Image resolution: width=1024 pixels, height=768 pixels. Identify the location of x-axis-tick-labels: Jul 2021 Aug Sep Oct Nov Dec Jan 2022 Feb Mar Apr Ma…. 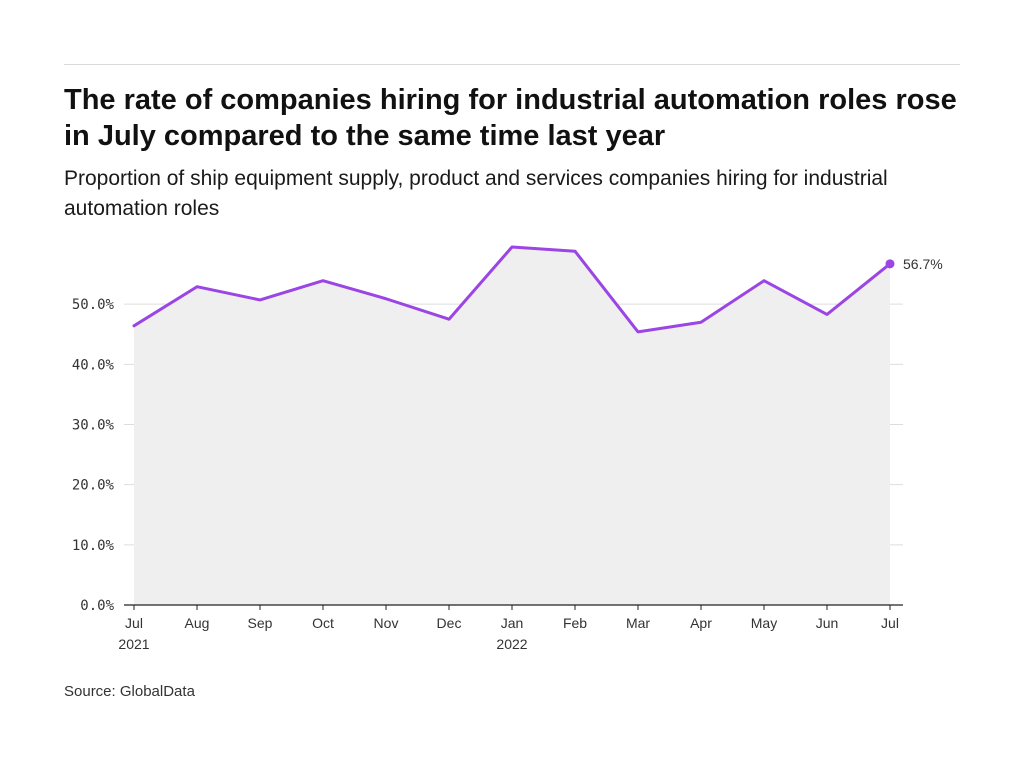
(508, 633).